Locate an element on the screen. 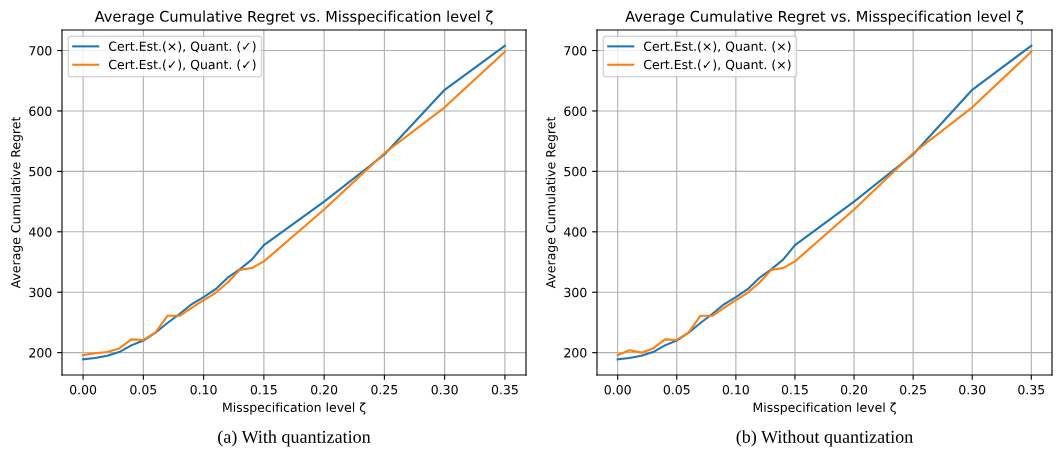 This screenshot has height=457, width=1057. legend-label: Cert.Est.(×), Quant. (✓) is located at coordinates (182, 47).